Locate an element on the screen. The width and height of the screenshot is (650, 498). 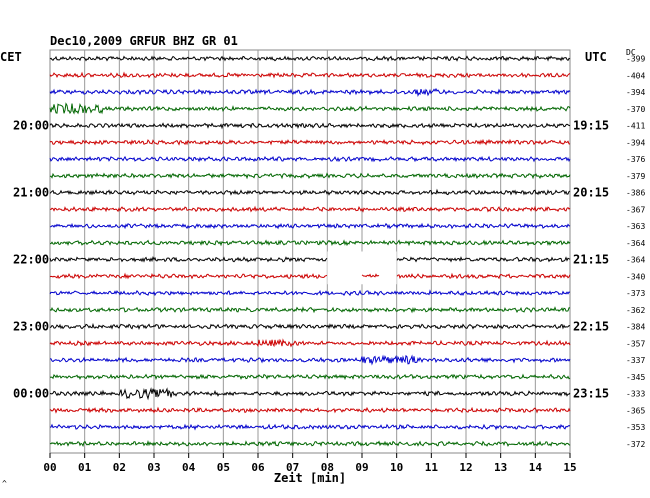
data-gaps is located at coordinates (362, 268).